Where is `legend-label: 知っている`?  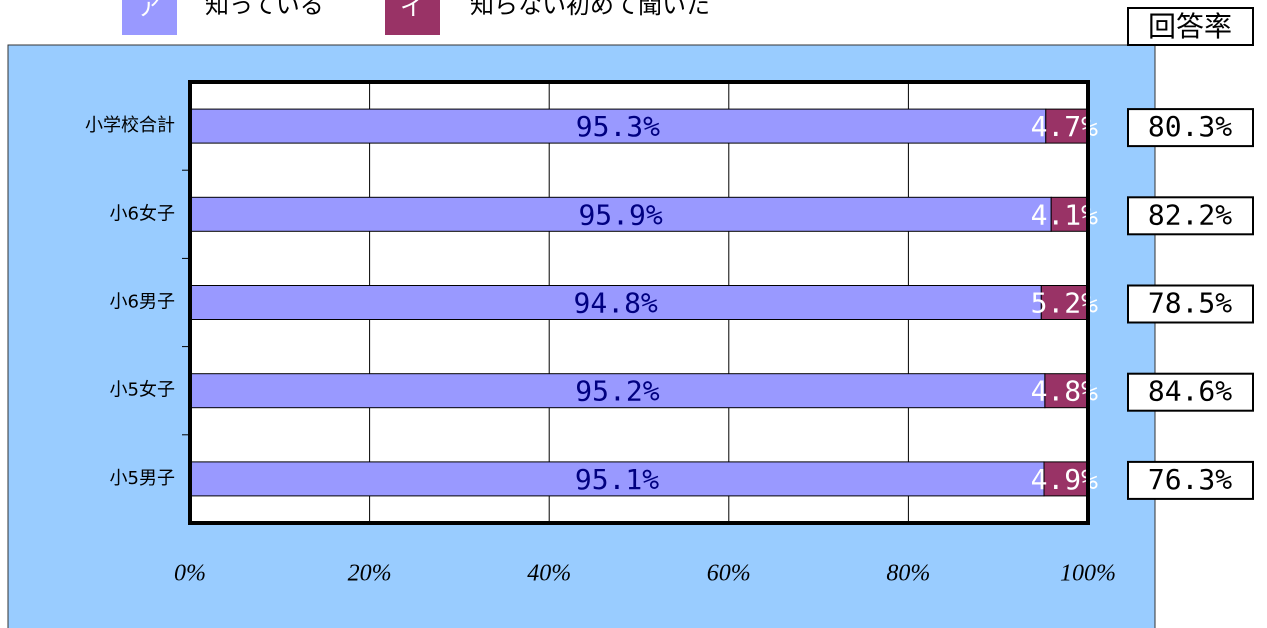
legend-label: 知っている is located at coordinates (264, 9).